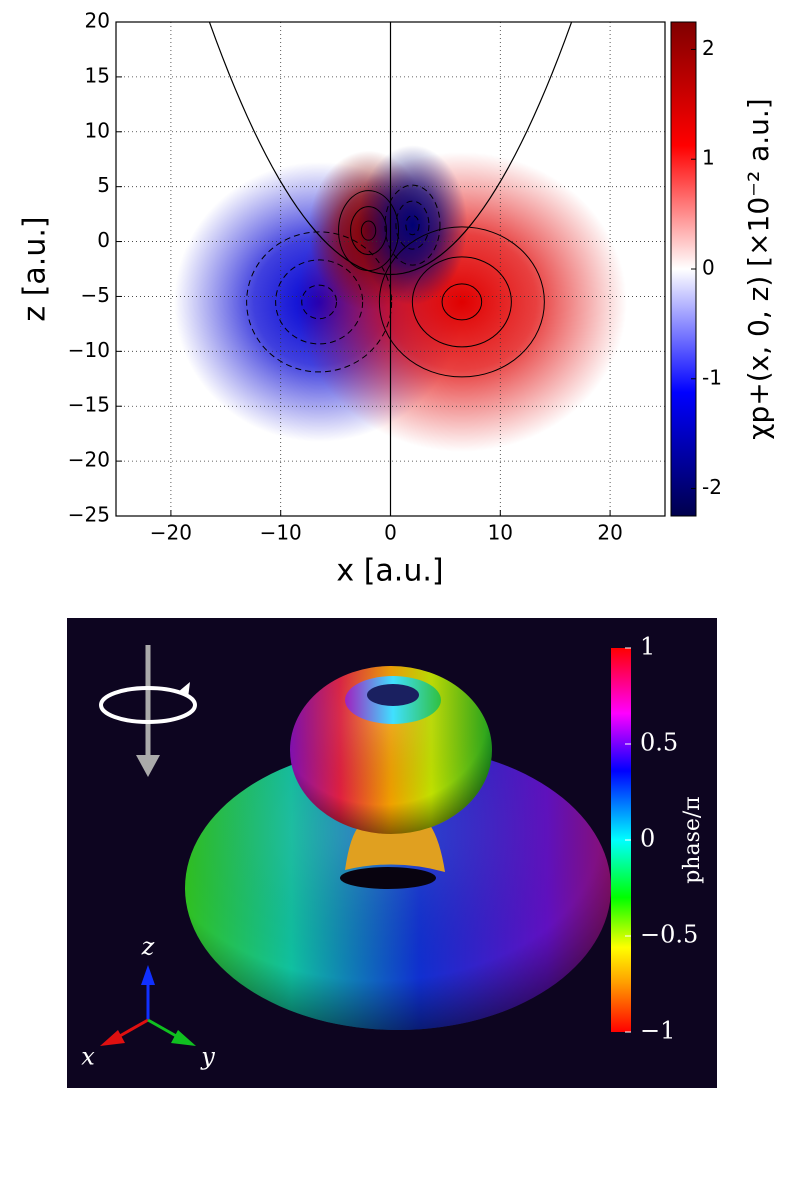 The height and width of the screenshot is (1185, 800). What do you see at coordinates (708, 48) in the screenshot?
I see `colorbar-tick-label: 2` at bounding box center [708, 48].